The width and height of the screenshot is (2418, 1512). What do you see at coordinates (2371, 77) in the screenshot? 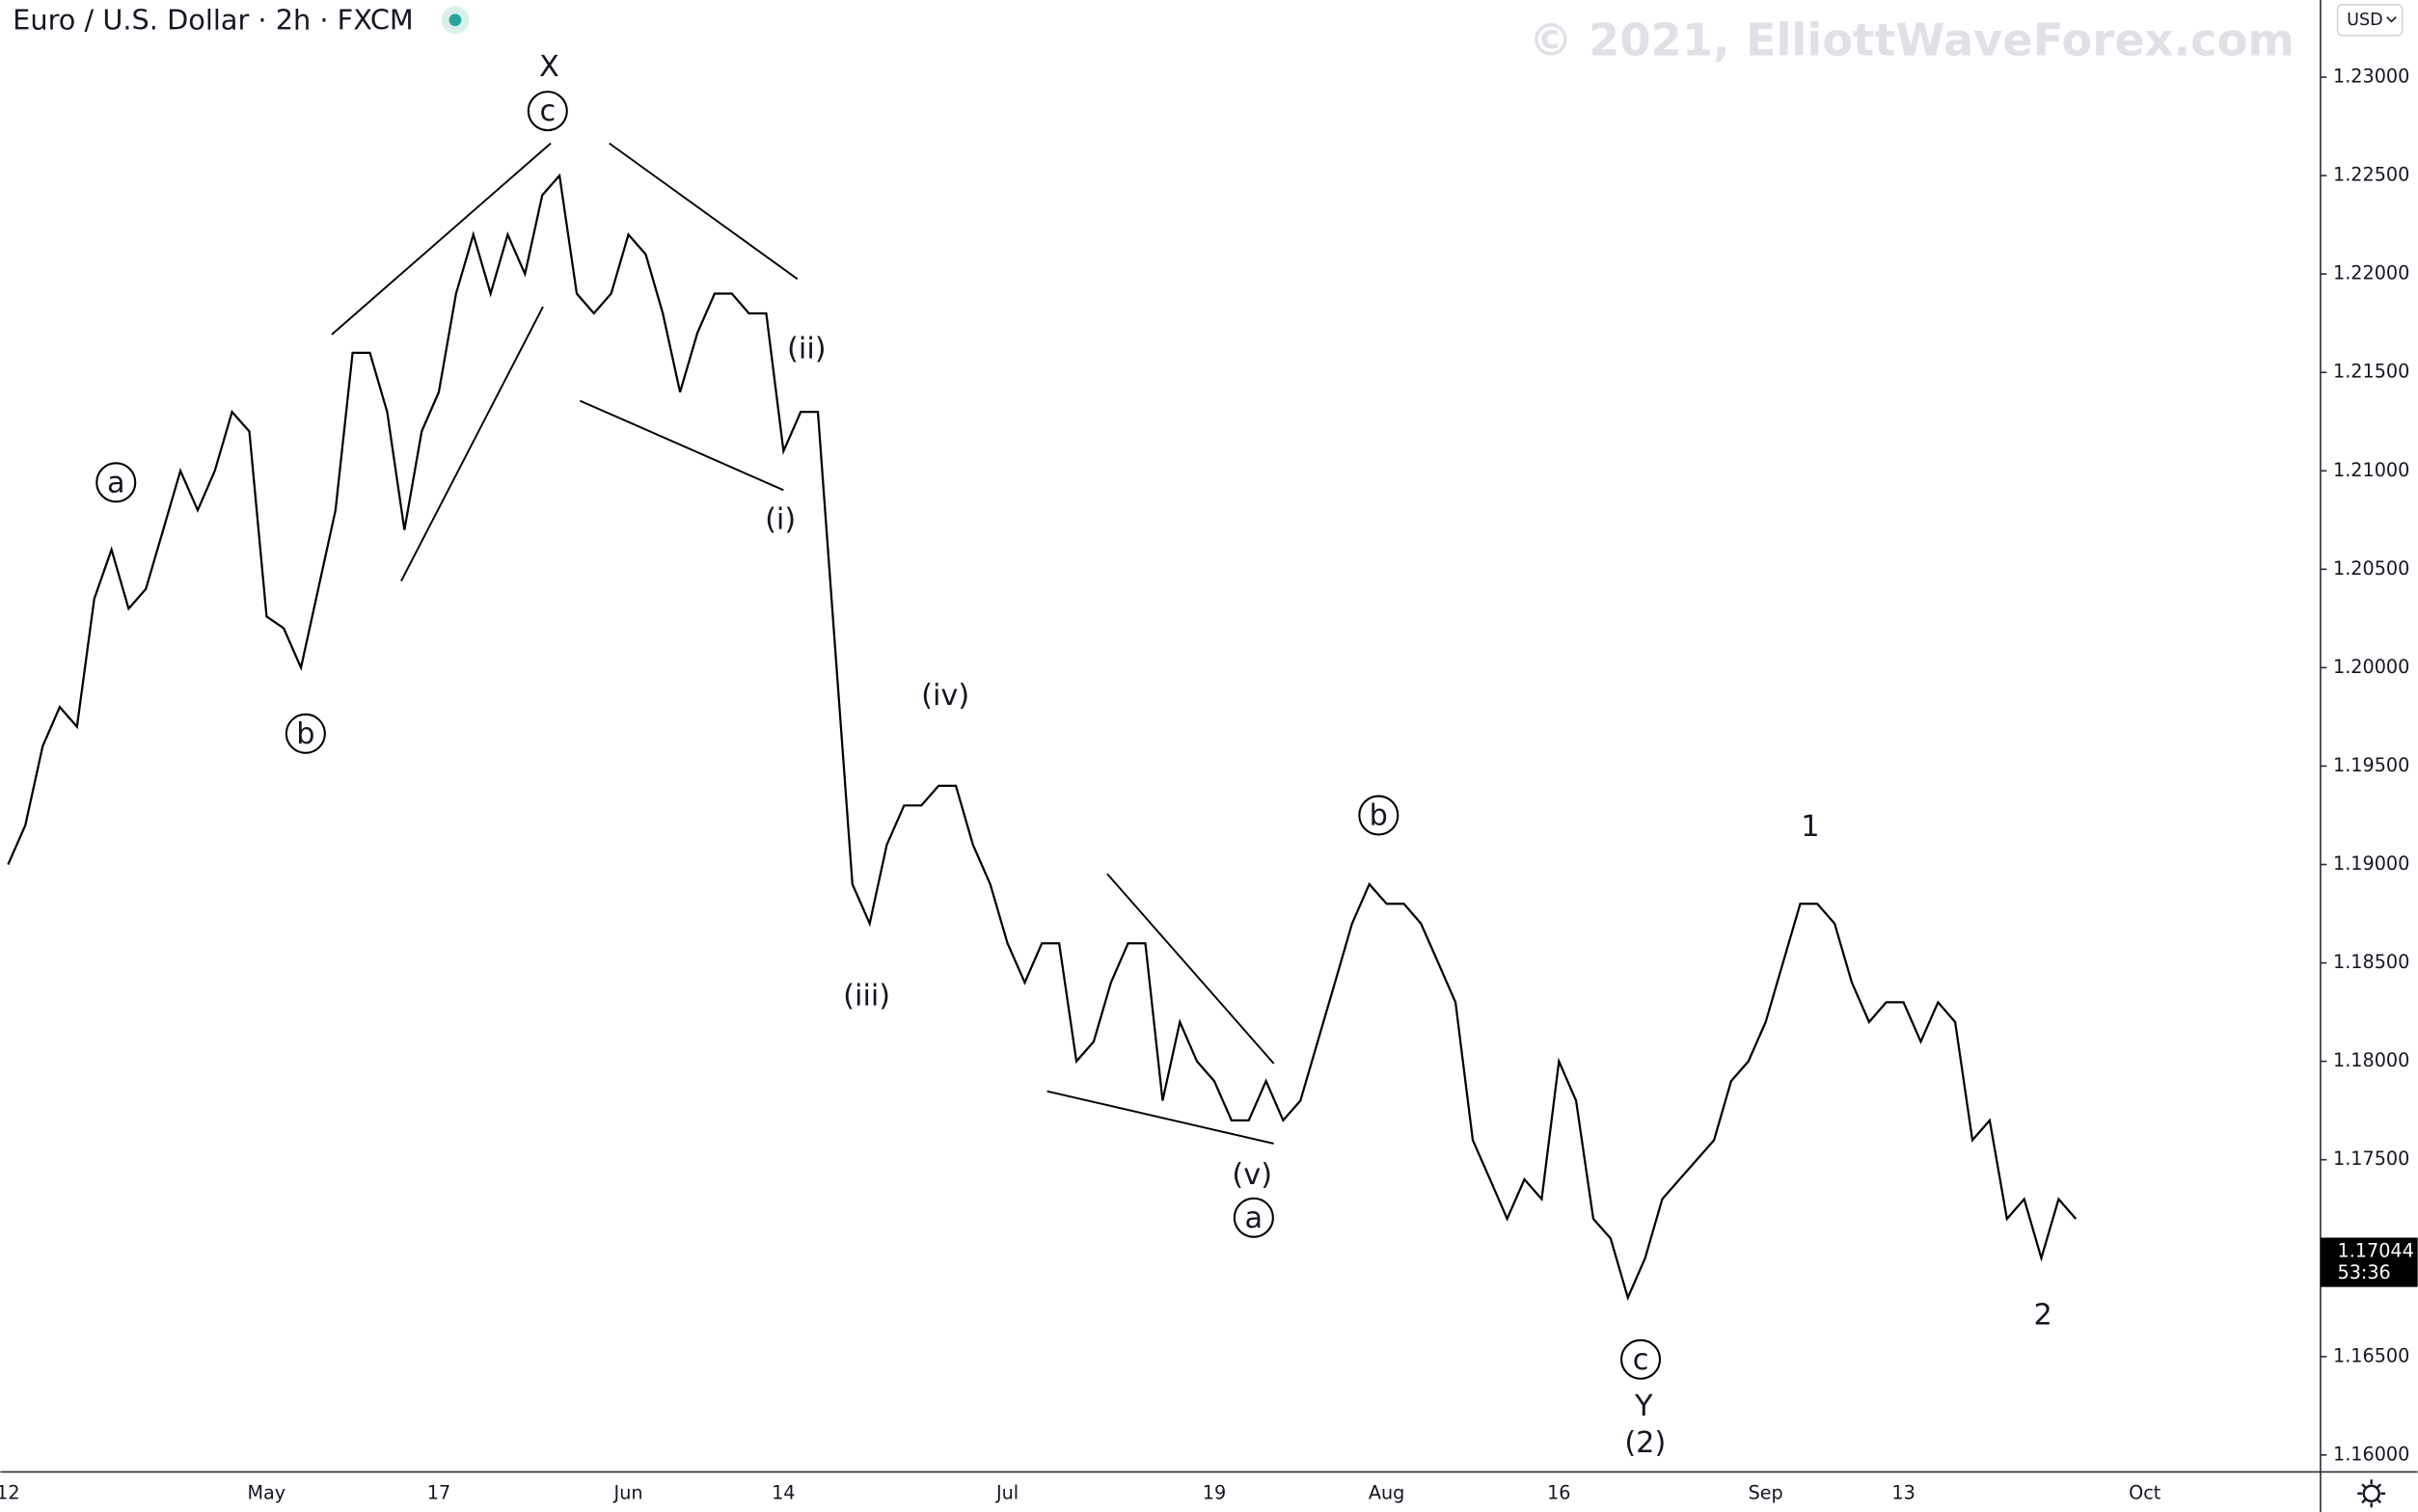
I see `y-tick-label: 1.23000` at bounding box center [2371, 77].